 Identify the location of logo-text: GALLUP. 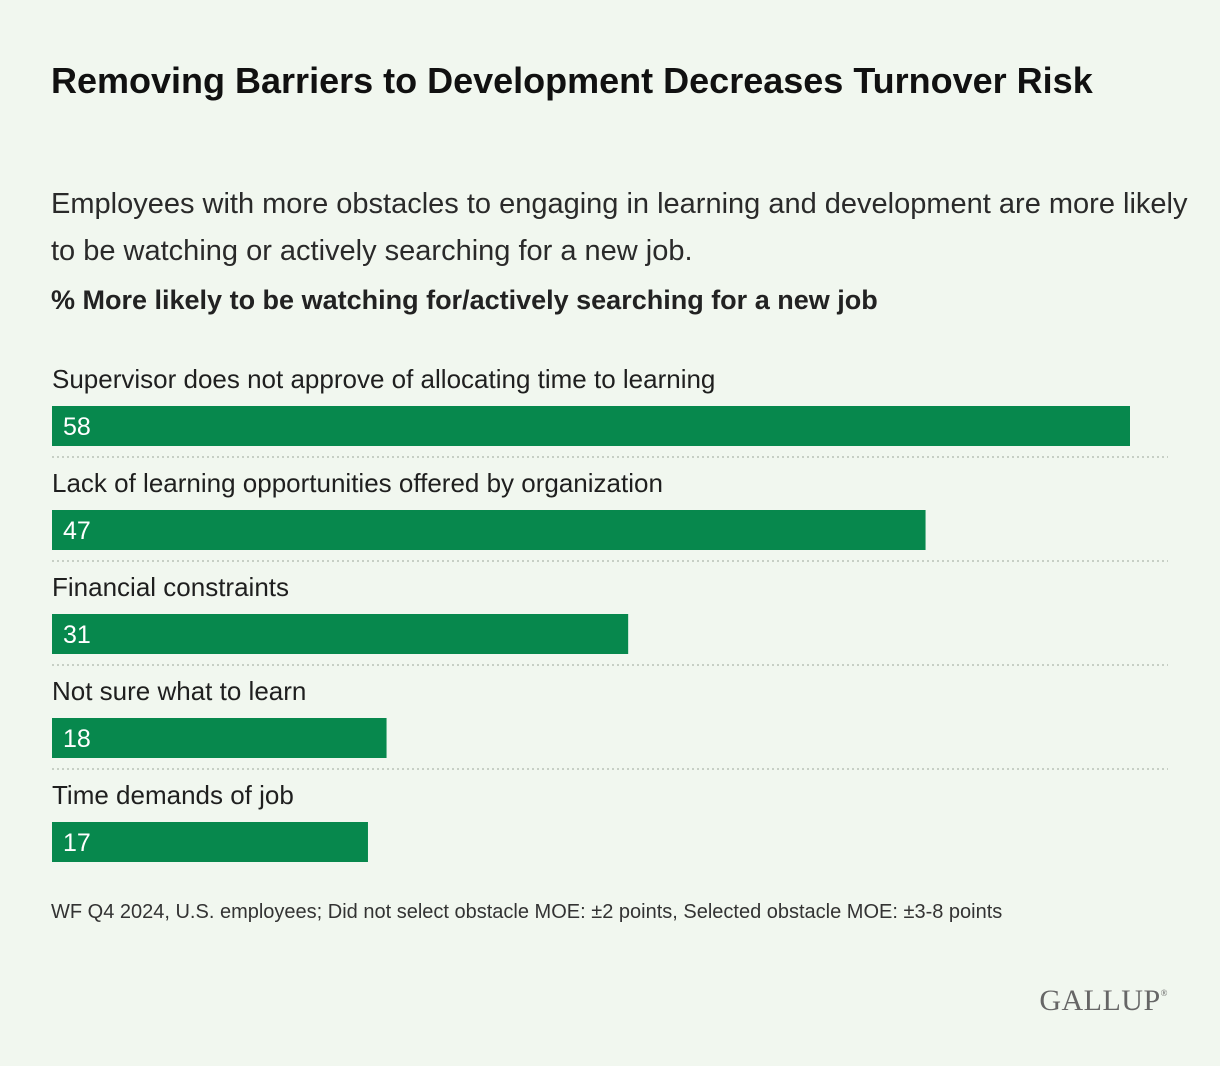
(1100, 1000).